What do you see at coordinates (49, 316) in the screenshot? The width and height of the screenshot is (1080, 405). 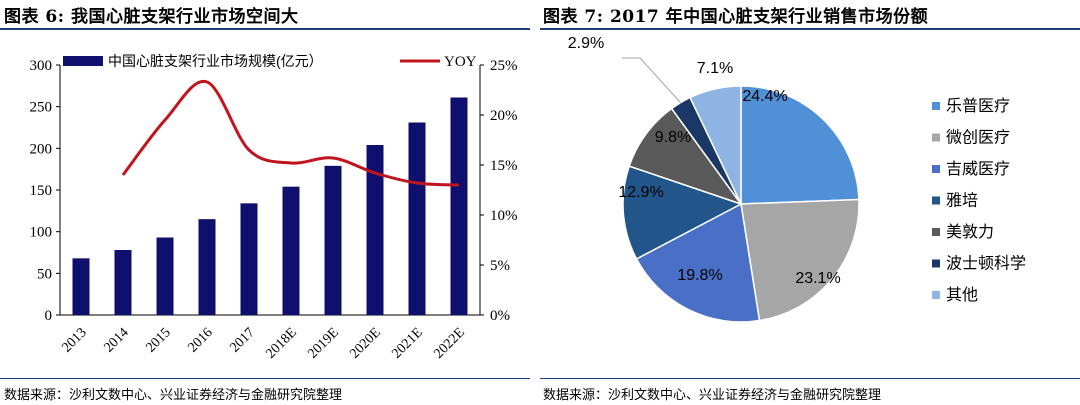 I see `left-y-tick-label: 0` at bounding box center [49, 316].